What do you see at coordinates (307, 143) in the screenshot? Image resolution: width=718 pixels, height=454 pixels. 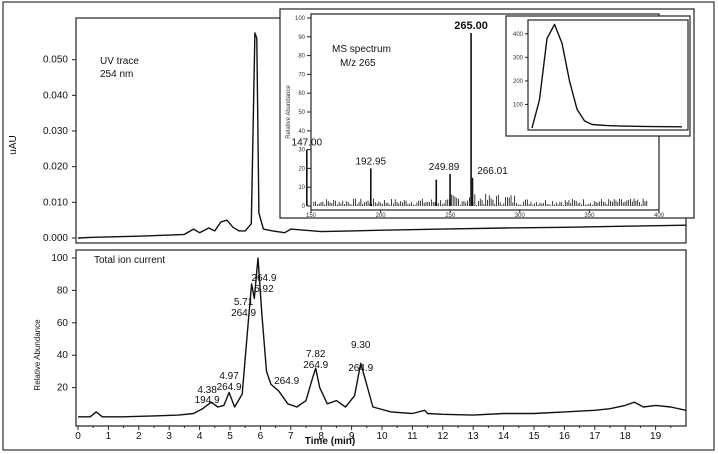 I see `ms-peak-label: 147.00` at bounding box center [307, 143].